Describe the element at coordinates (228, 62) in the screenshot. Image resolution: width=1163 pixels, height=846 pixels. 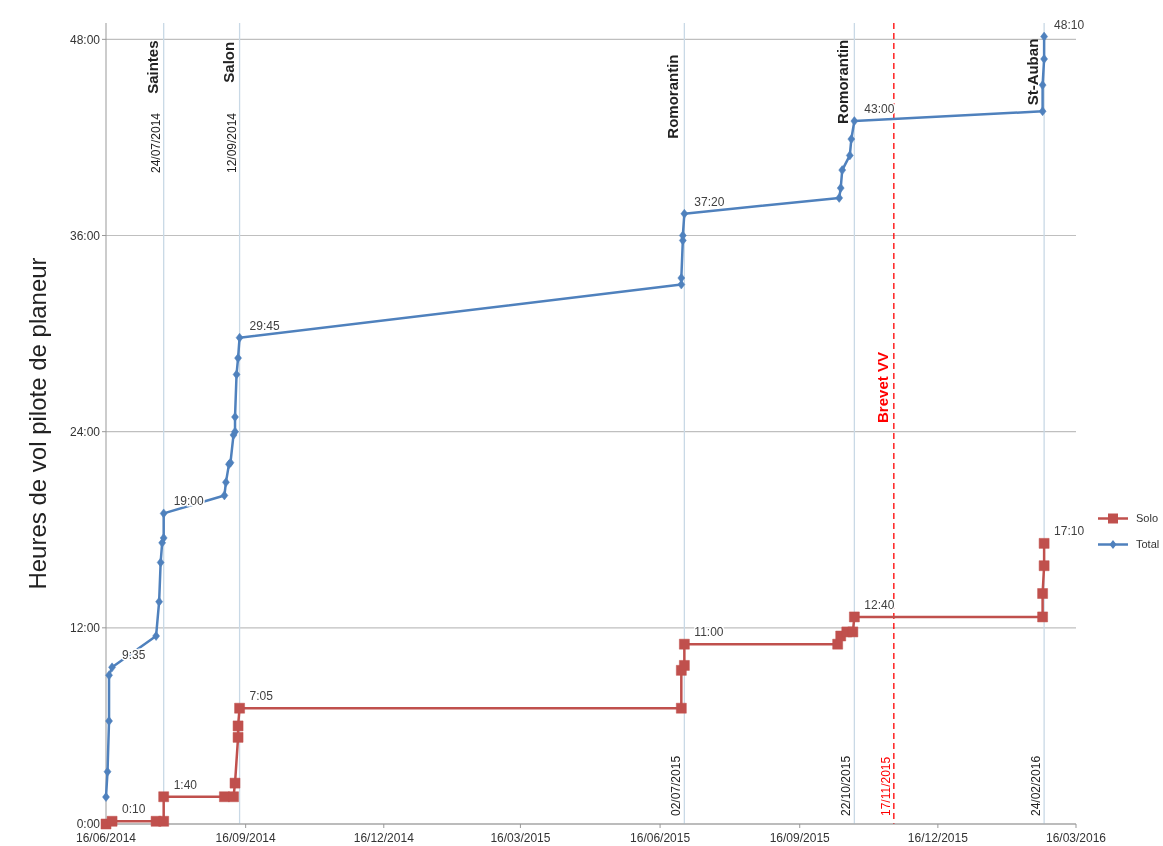
I see `annotation: Salon` at that location.